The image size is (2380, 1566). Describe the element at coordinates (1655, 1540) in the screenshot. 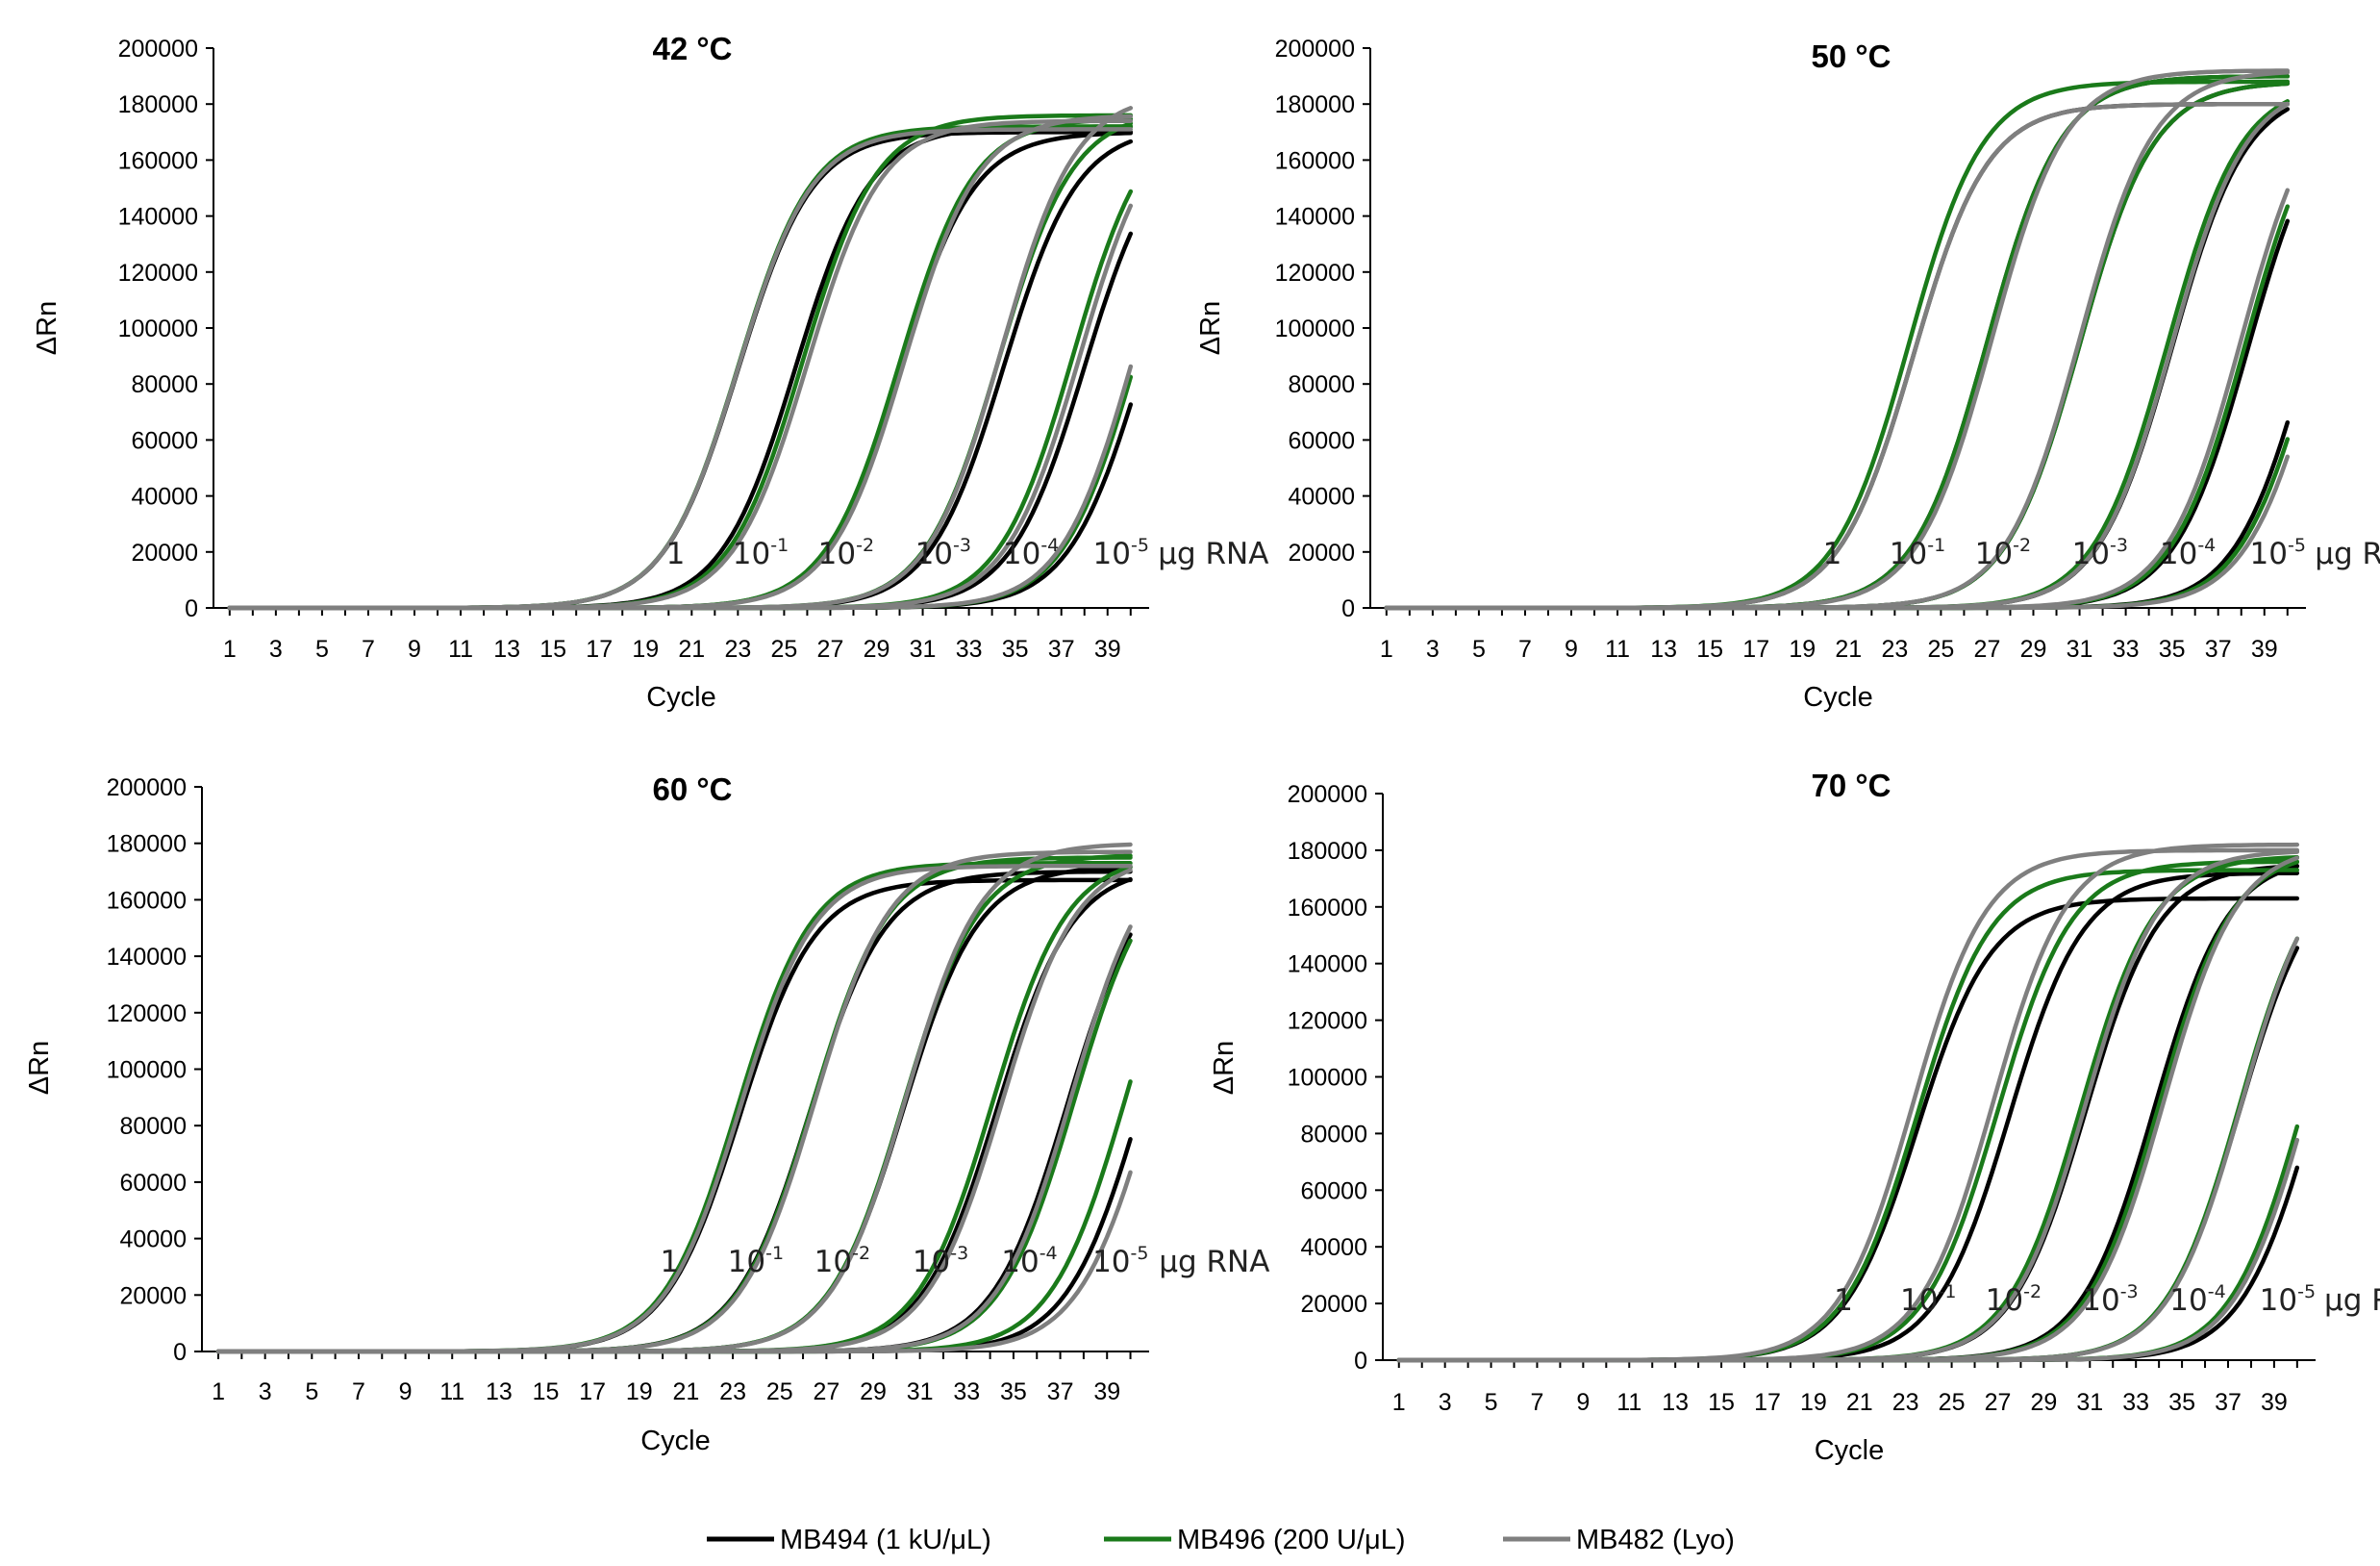

I see `legend-label: MB482 (Lyo)` at that location.